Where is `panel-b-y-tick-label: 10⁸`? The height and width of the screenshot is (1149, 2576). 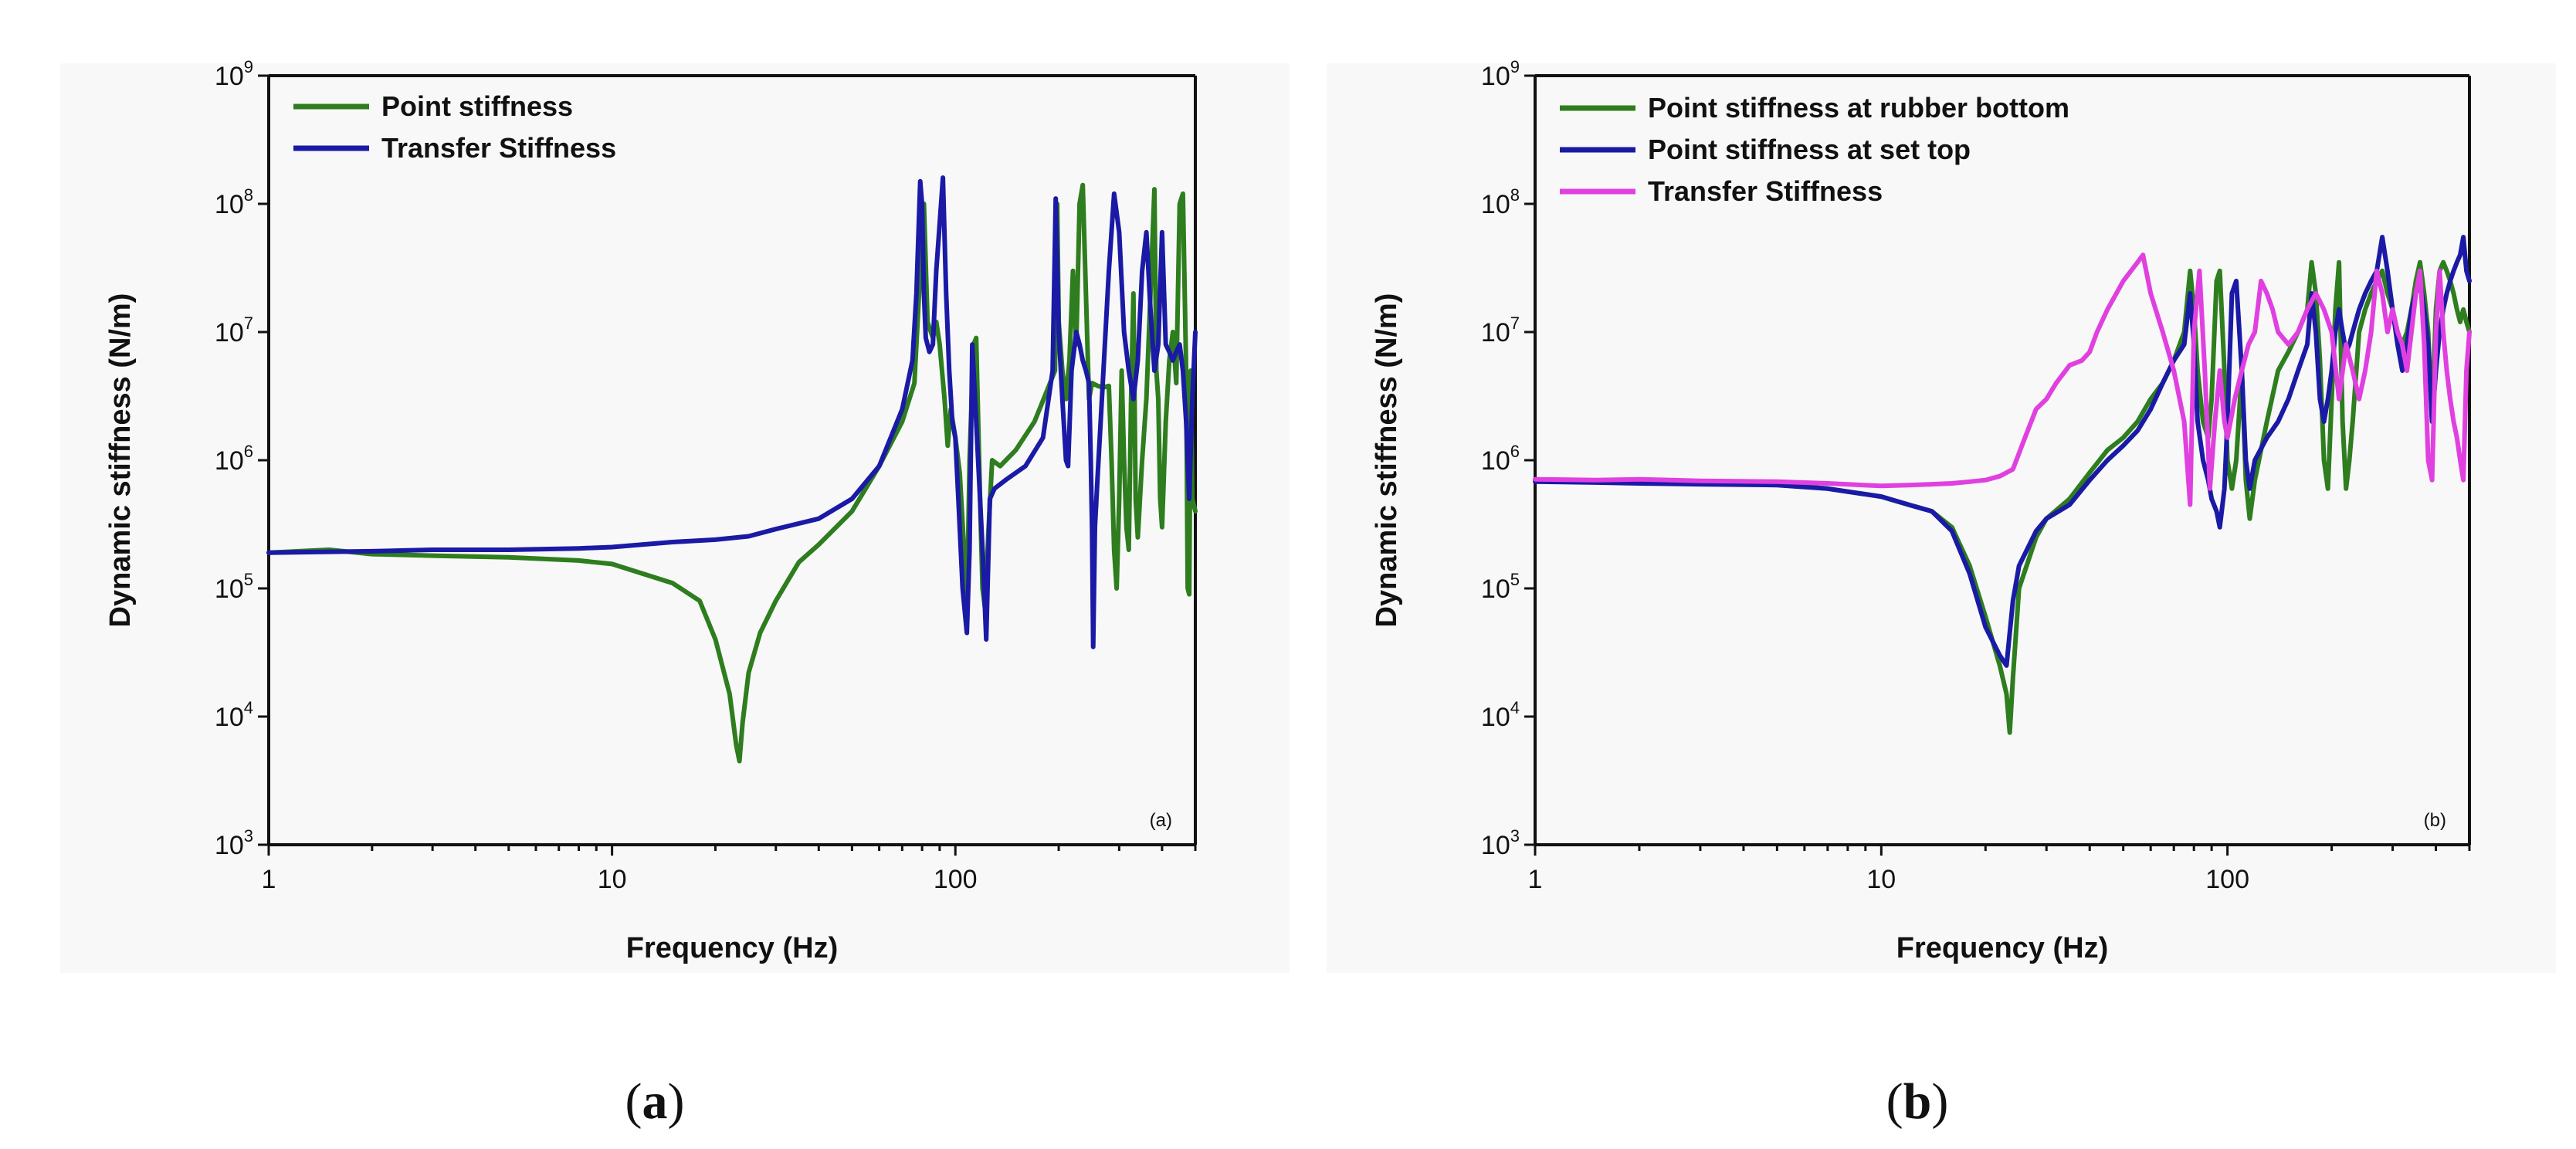 panel-b-y-tick-label: 10⁸ is located at coordinates (1500, 202).